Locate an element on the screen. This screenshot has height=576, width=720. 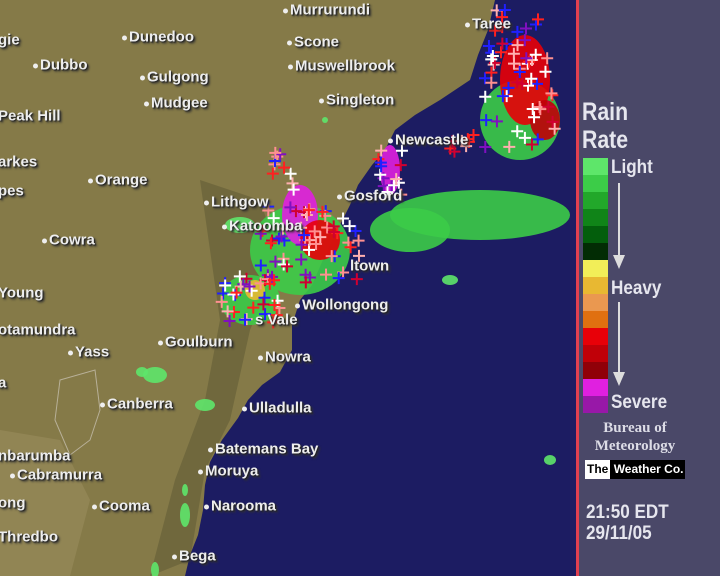
timestamp-date: 29/11/05 is located at coordinates (619, 533).